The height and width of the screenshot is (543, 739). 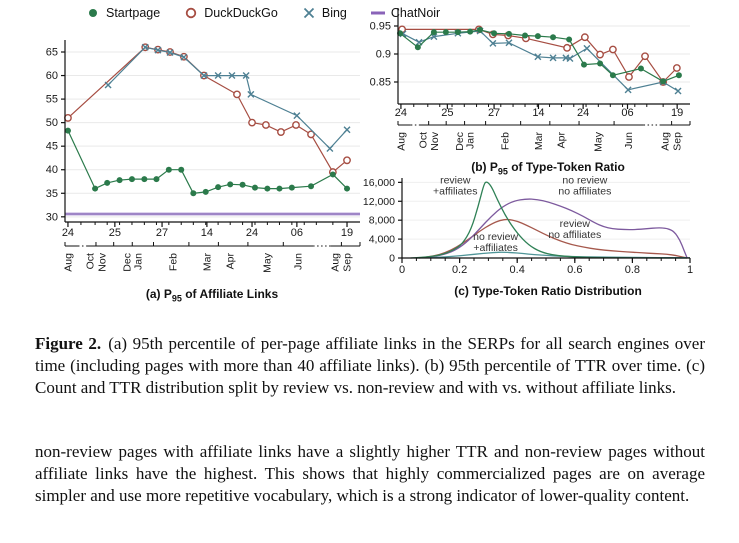 What do you see at coordinates (230, 294) in the screenshot?
I see `caption-a-post: of Affiliate Links` at bounding box center [230, 294].